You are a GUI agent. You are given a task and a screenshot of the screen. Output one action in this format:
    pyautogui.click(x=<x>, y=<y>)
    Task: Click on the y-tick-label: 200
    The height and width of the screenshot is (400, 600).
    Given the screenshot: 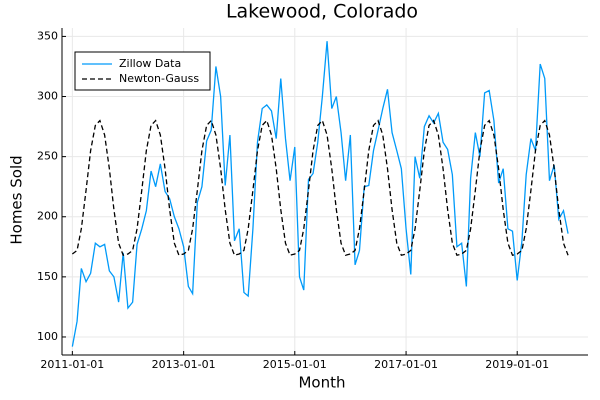 What is the action you would take?
    pyautogui.click(x=47, y=216)
    